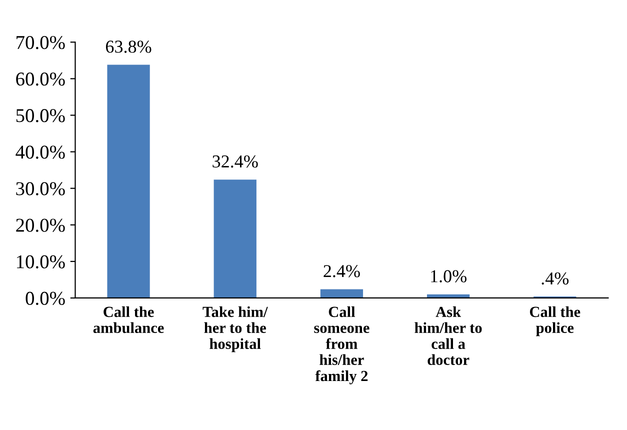 This screenshot has height=430, width=627. What do you see at coordinates (448, 276) in the screenshot?
I see `data-label: 1.0%` at bounding box center [448, 276].